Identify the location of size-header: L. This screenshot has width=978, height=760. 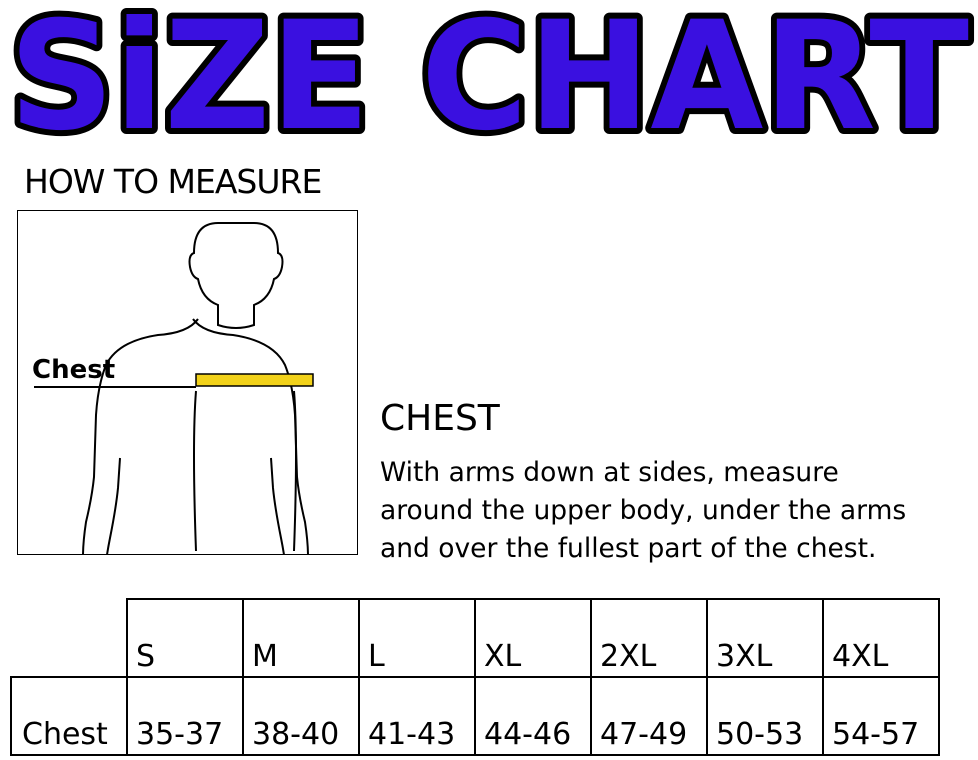
(417, 638).